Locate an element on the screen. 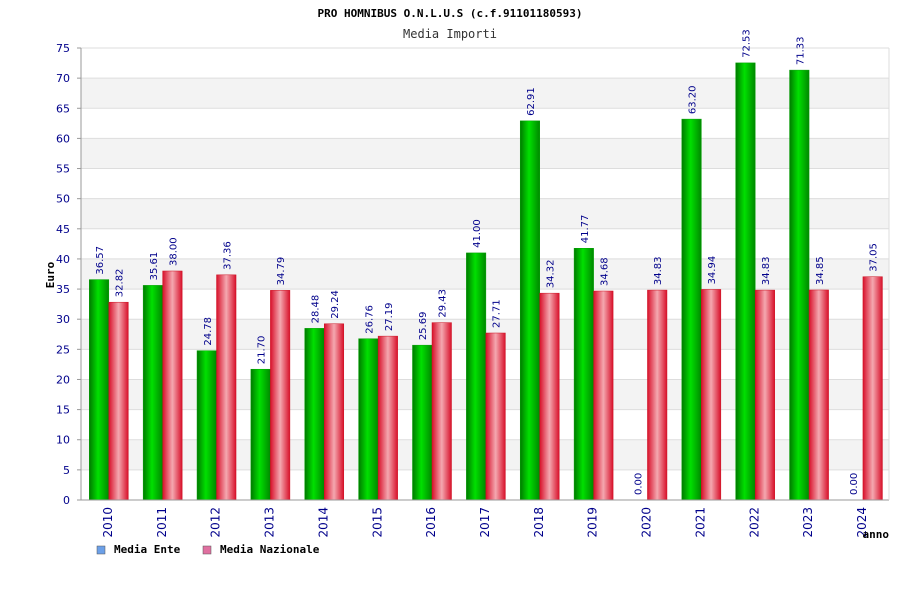 The width and height of the screenshot is (900, 600). y-tick-label: 20 is located at coordinates (63, 379).